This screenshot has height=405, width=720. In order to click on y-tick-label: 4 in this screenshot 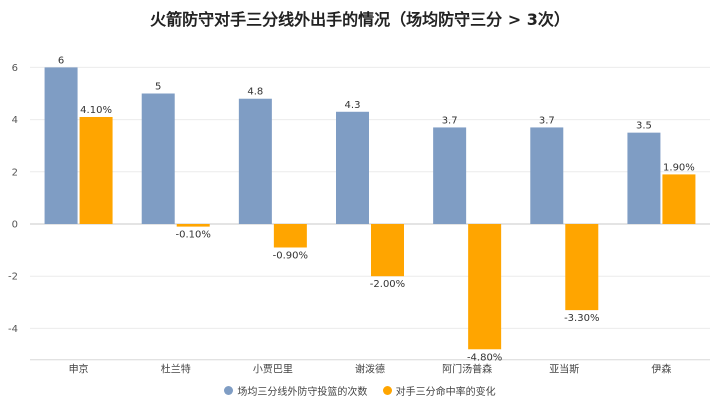, I will do `click(15, 120)`.